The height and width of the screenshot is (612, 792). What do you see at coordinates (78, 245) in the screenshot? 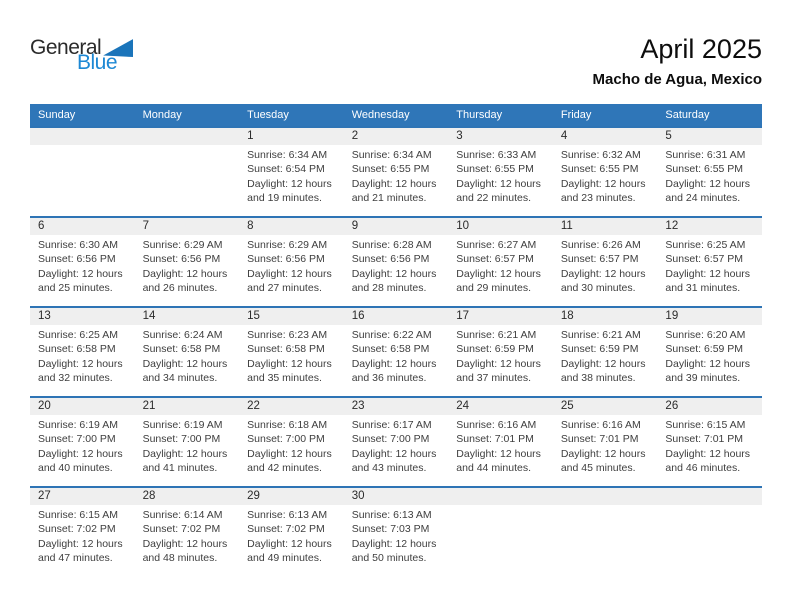
I see `day-info-line: Sunrise: 6:30 AM` at bounding box center [78, 245].